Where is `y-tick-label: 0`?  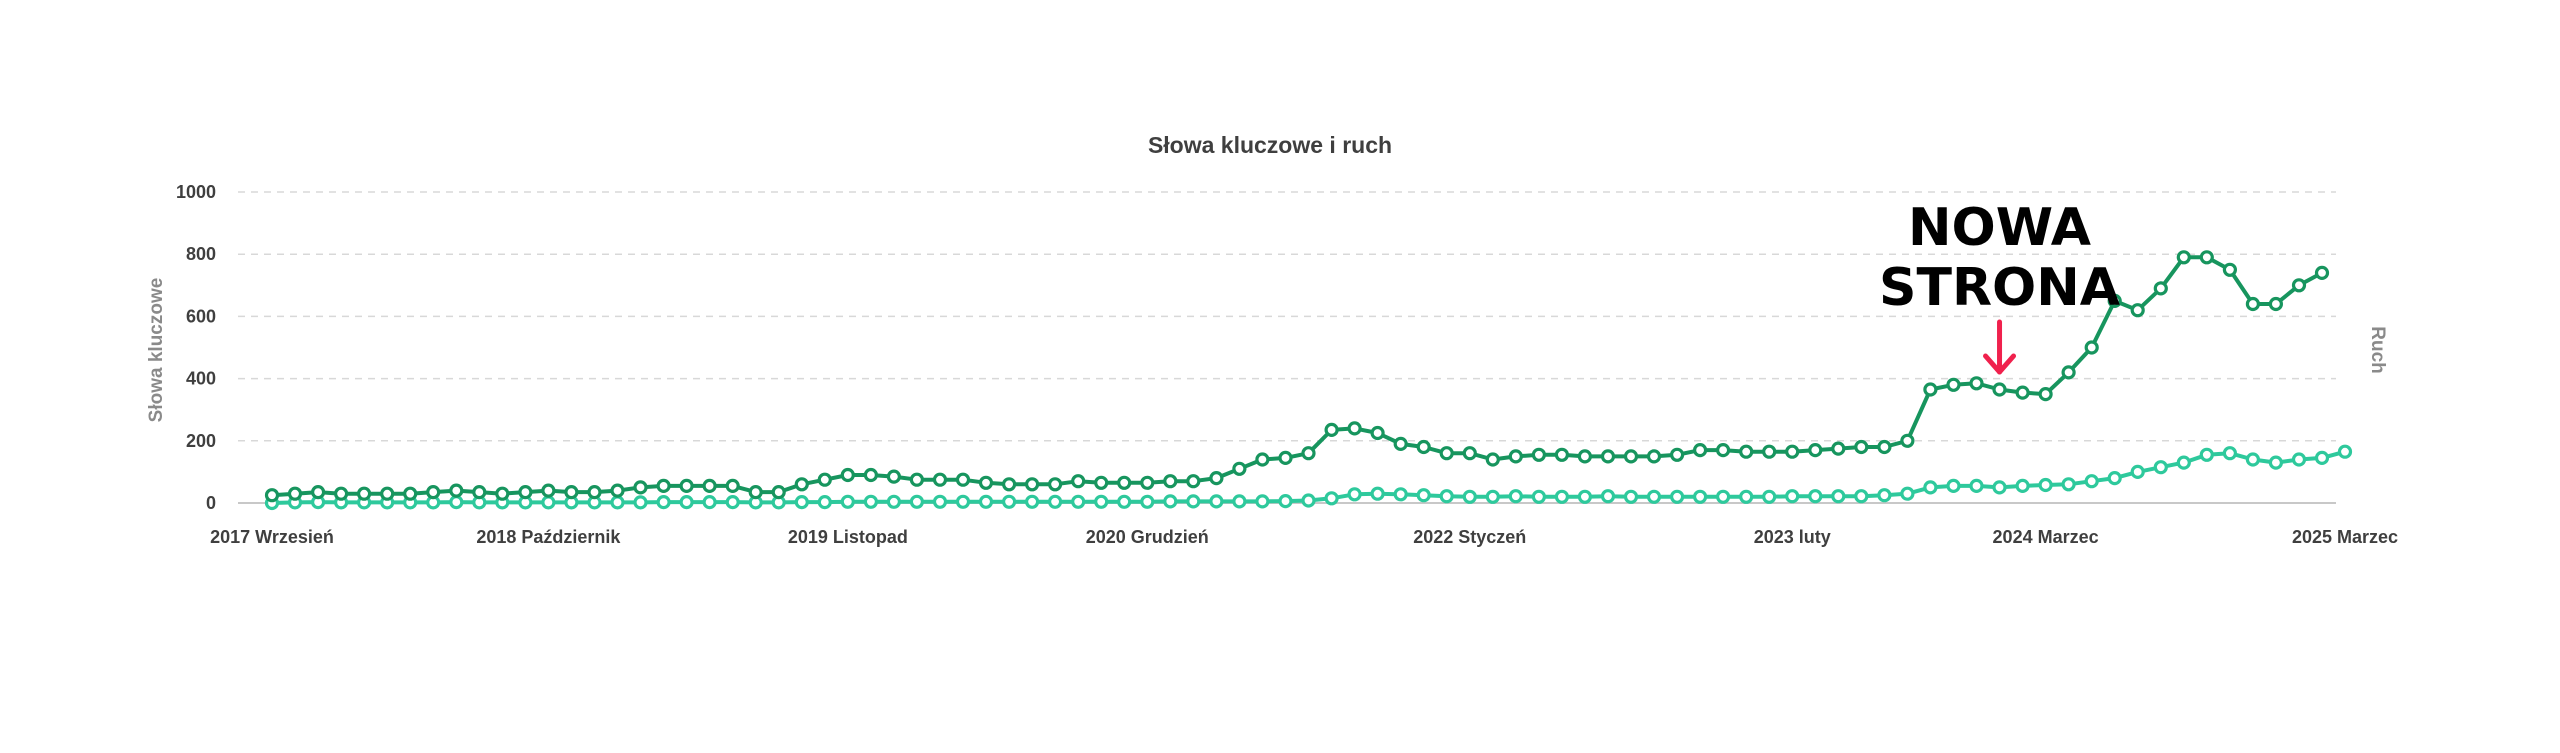 y-tick-label: 0 is located at coordinates (211, 503).